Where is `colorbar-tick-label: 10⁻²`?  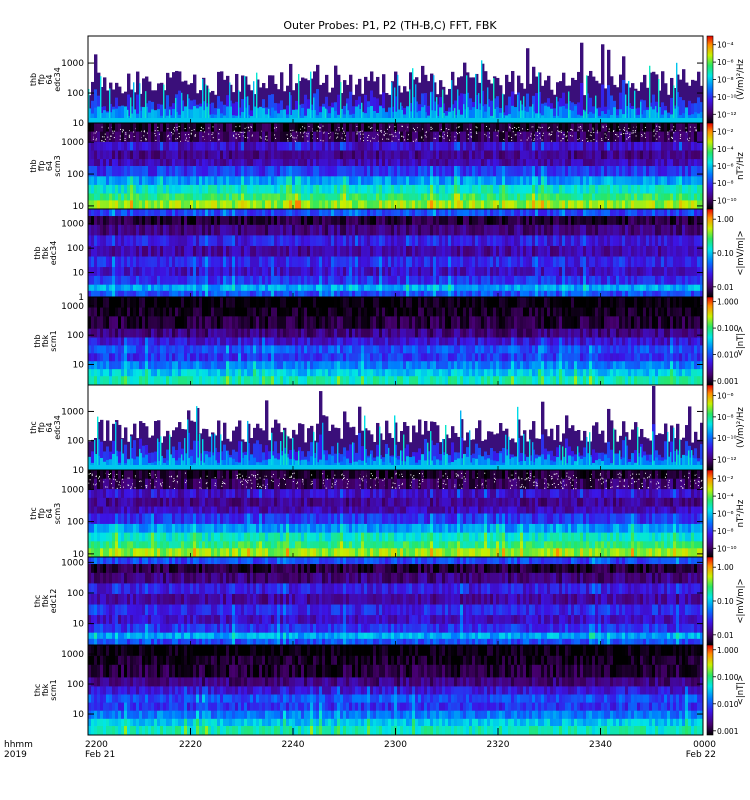 colorbar-tick-label: 10⁻² is located at coordinates (725, 479).